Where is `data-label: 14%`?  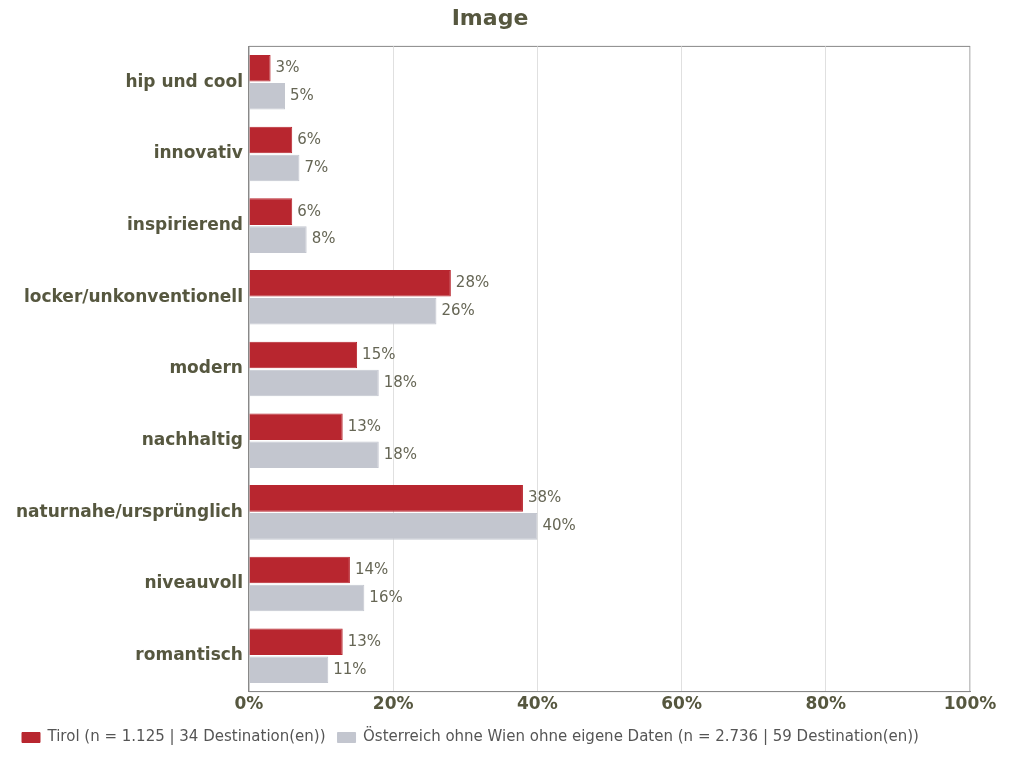
data-label: 14% is located at coordinates (371, 568).